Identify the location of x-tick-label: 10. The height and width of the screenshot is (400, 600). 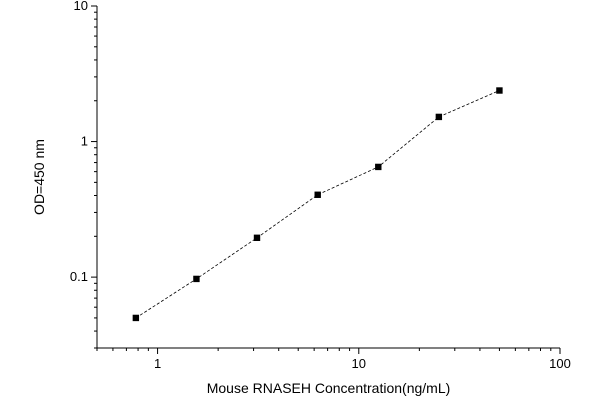
(359, 363).